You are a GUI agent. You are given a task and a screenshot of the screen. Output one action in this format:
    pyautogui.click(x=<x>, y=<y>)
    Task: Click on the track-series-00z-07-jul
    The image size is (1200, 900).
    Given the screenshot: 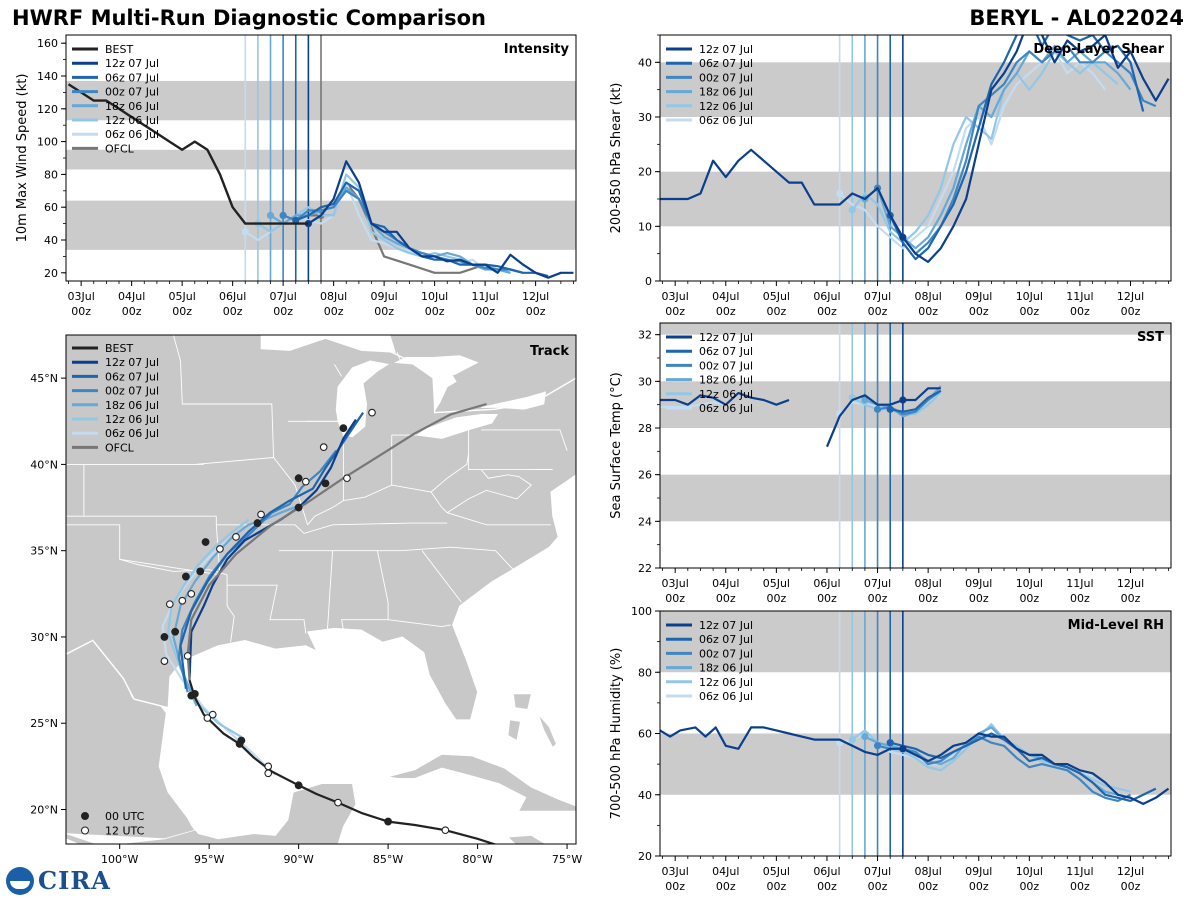 What is the action you would take?
    pyautogui.click(x=257, y=571)
    